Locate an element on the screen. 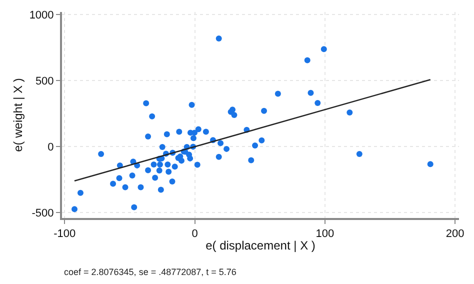  x-tick-label: -100 is located at coordinates (65, 234).